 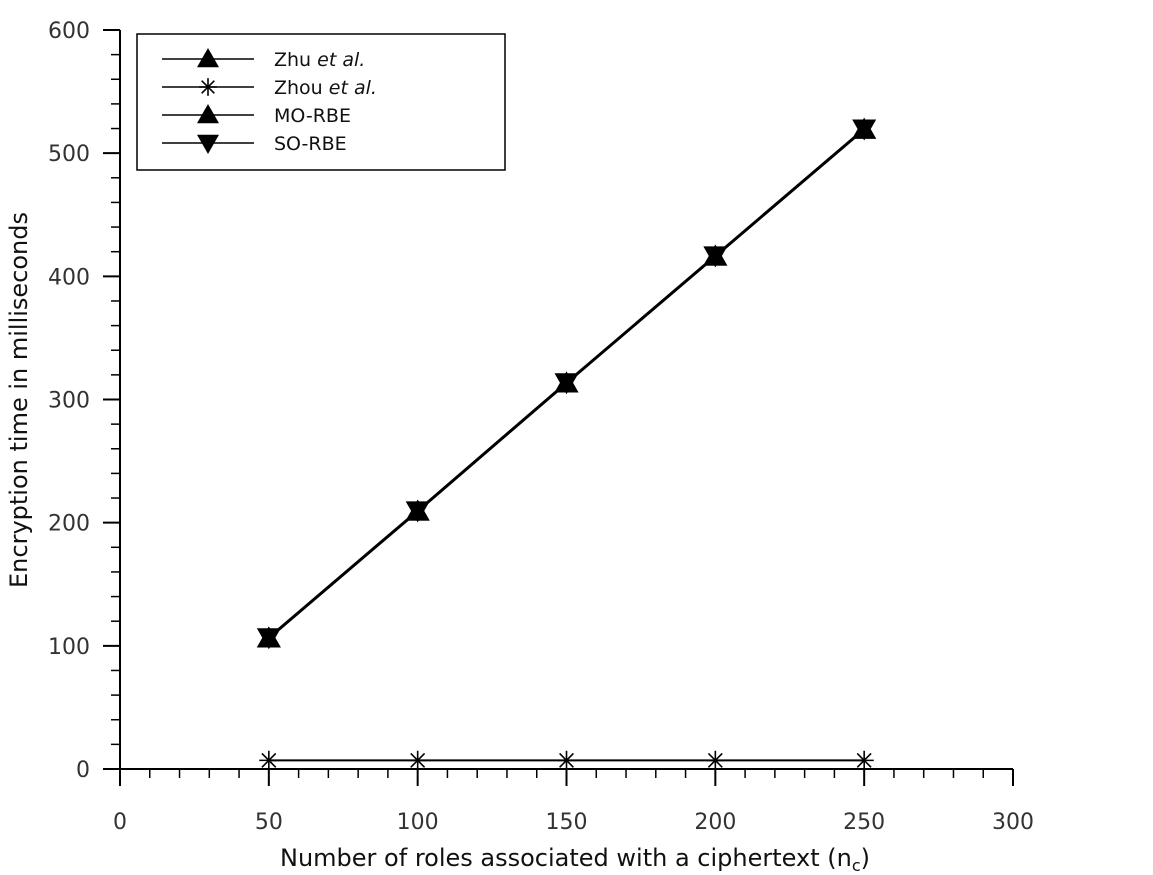 I want to click on x-tick-labels: 0 50 100 150 200 250 300, so click(x=573, y=822).